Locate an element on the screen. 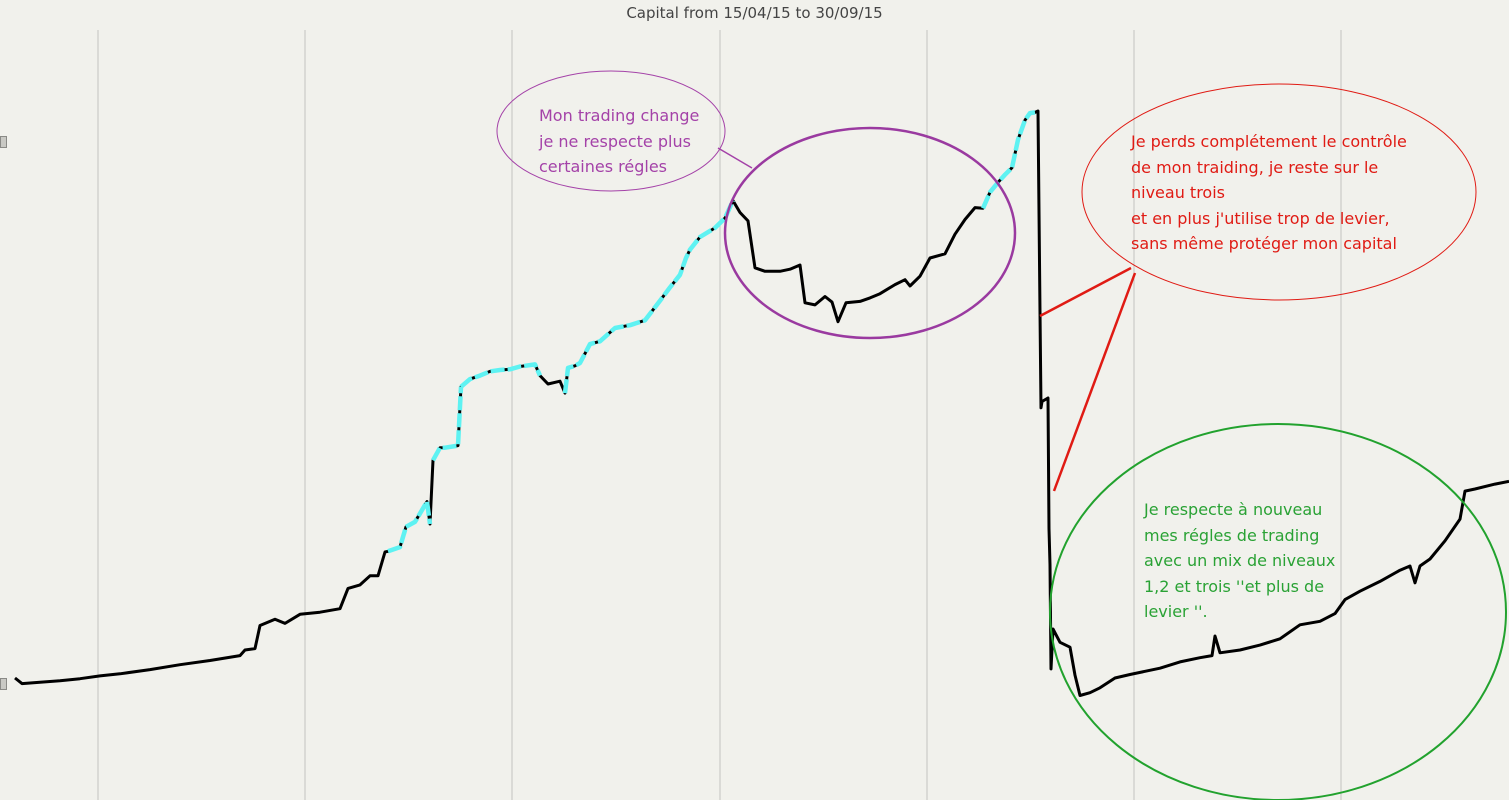  annotation-ellipse-red is located at coordinates (1279, 192).